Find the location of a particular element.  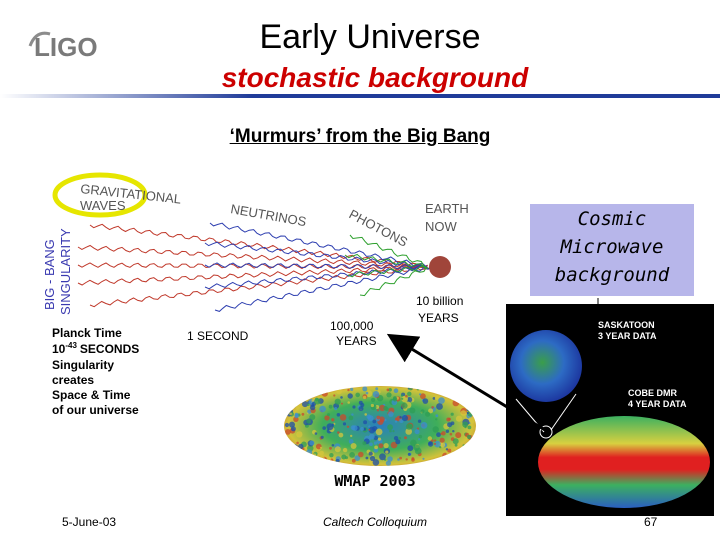

cmb-label-box: Cosmic Microwave background is located at coordinates (612, 250).